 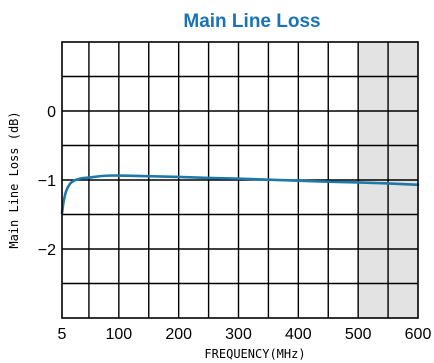 I want to click on x-tick-labels: 5 100 200 300 400 500 600, so click(x=245, y=334).